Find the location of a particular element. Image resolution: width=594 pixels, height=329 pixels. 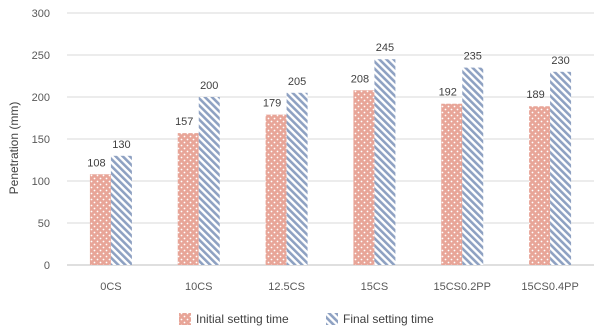

x-tick-label: 0CS is located at coordinates (110, 287).